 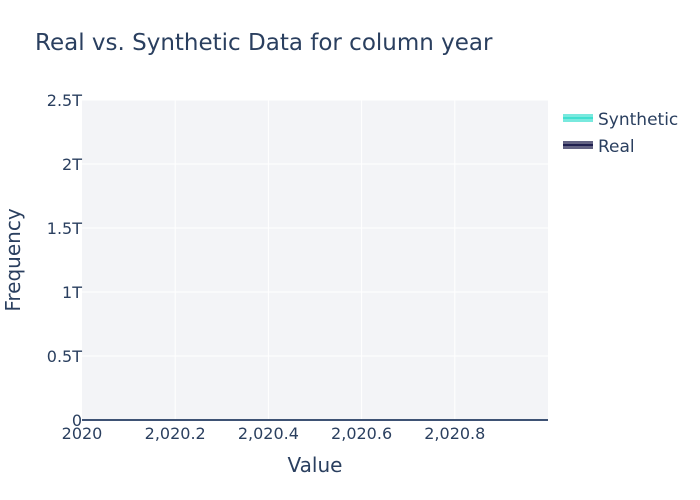 I want to click on legend-item-real: Real, so click(x=599, y=147).